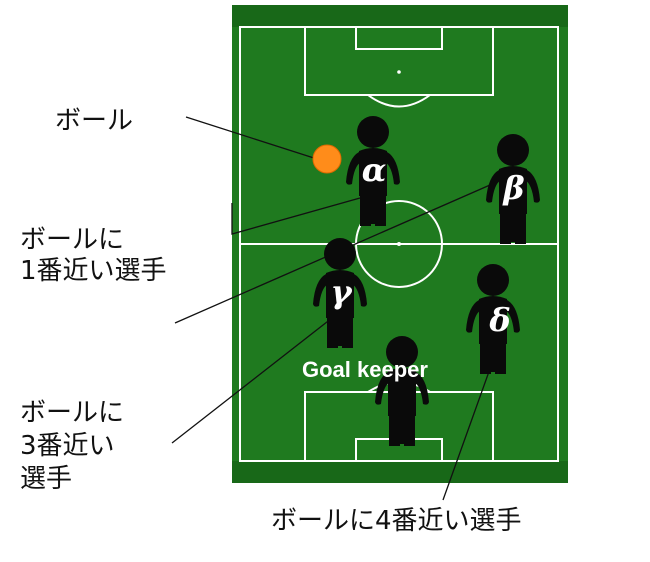 This screenshot has width=650, height=562. What do you see at coordinates (469, 426) in the screenshot?
I see `nearest4-callout-line` at bounding box center [469, 426].